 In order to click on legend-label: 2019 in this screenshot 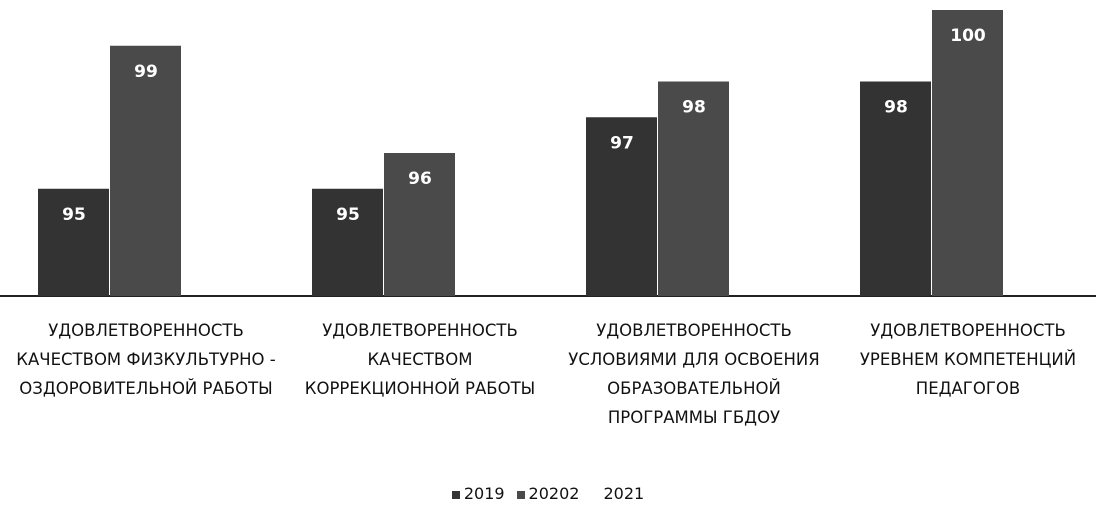, I will do `click(484, 493)`.